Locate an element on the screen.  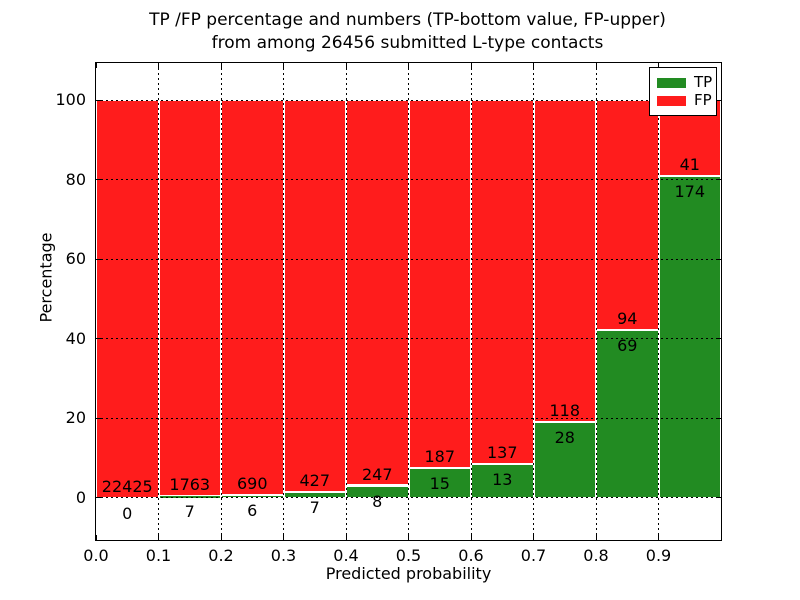
fp-count-label: 187 is located at coordinates (440, 457).